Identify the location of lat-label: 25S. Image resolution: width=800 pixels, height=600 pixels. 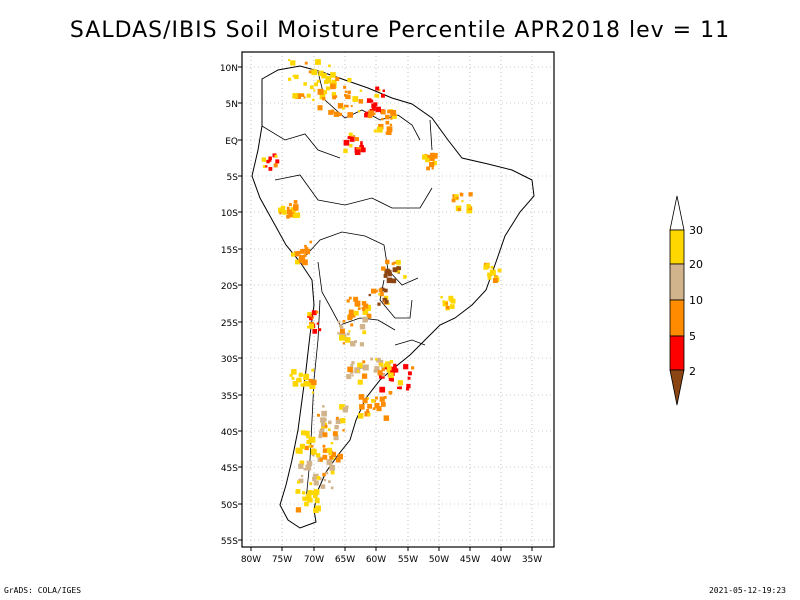
(229, 324).